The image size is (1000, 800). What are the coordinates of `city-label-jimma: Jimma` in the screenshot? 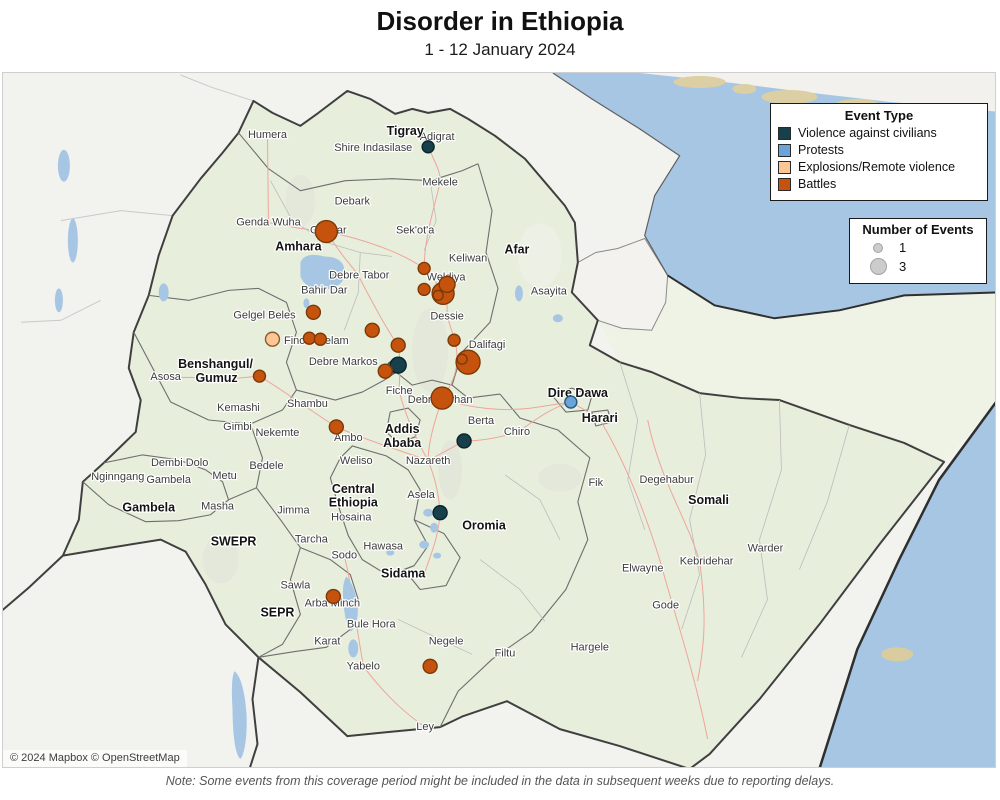 It's located at (293, 511).